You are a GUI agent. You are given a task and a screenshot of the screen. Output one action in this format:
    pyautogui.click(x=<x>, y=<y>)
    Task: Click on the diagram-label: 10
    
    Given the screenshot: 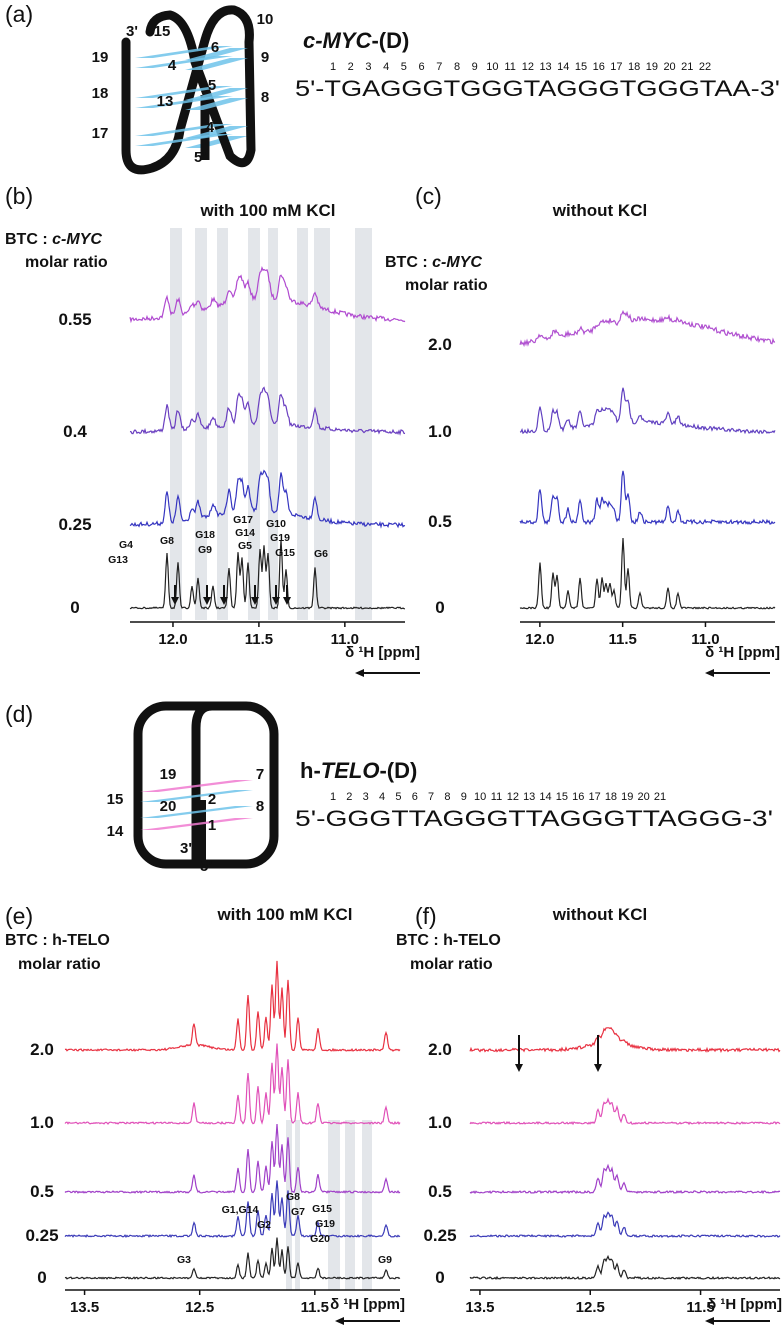 What is the action you would take?
    pyautogui.click(x=265, y=19)
    